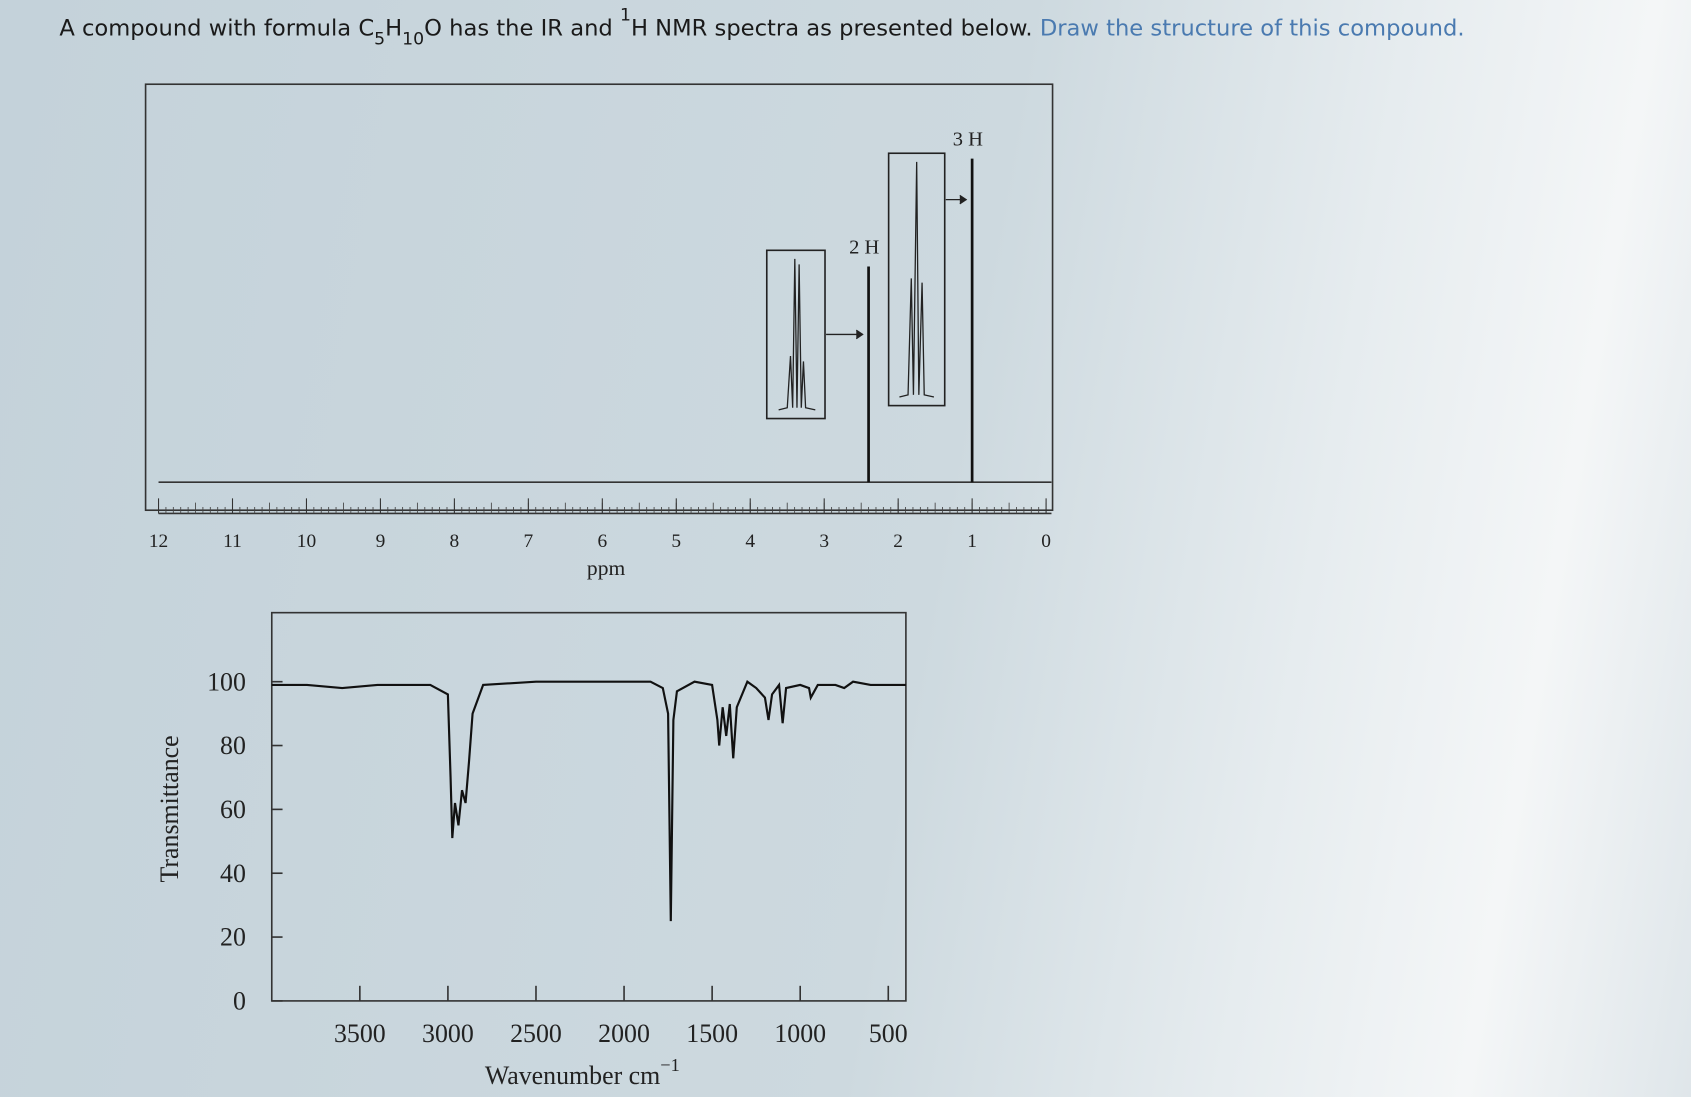  Describe the element at coordinates (606, 568) in the screenshot. I see `x-axis-label: ppm` at that location.